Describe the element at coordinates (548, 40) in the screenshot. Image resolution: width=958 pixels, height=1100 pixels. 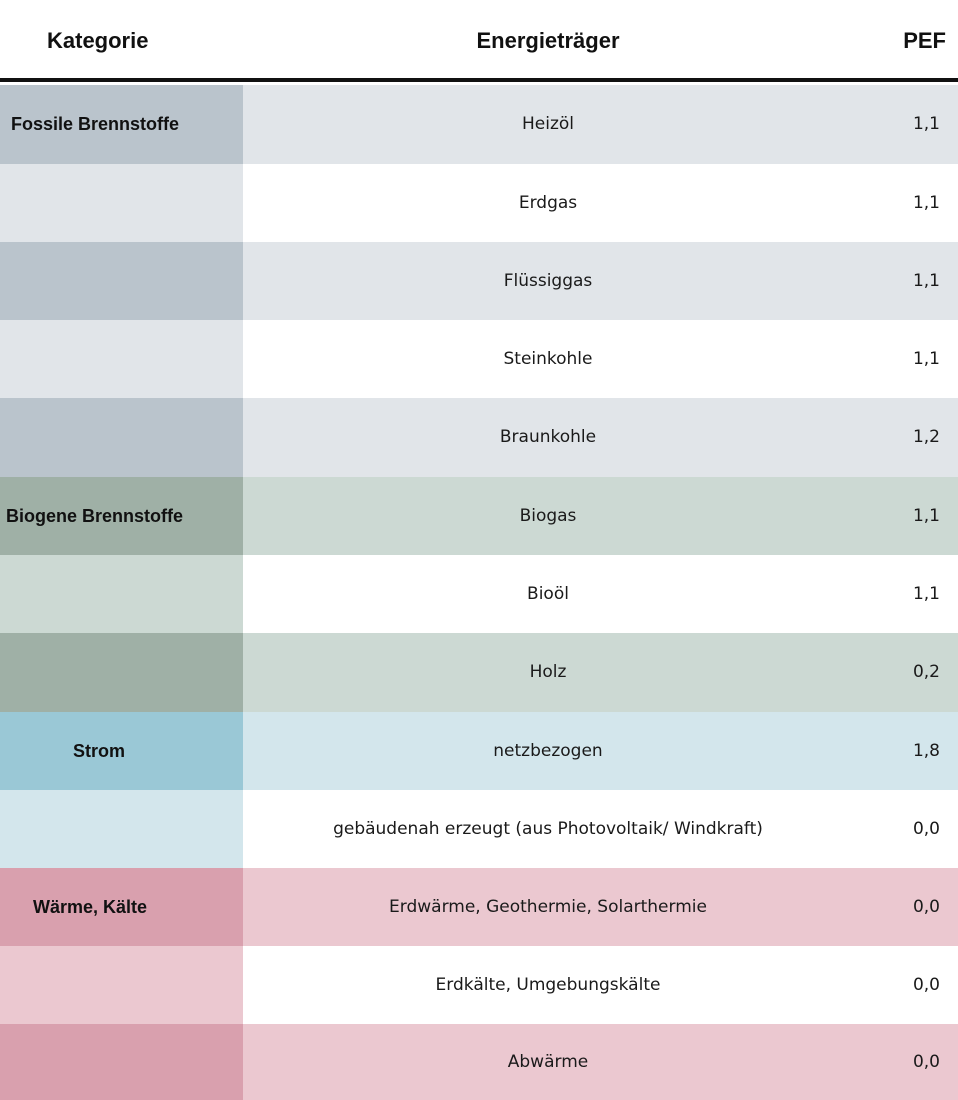
I see `header-energietraeger: Energieträger` at that location.